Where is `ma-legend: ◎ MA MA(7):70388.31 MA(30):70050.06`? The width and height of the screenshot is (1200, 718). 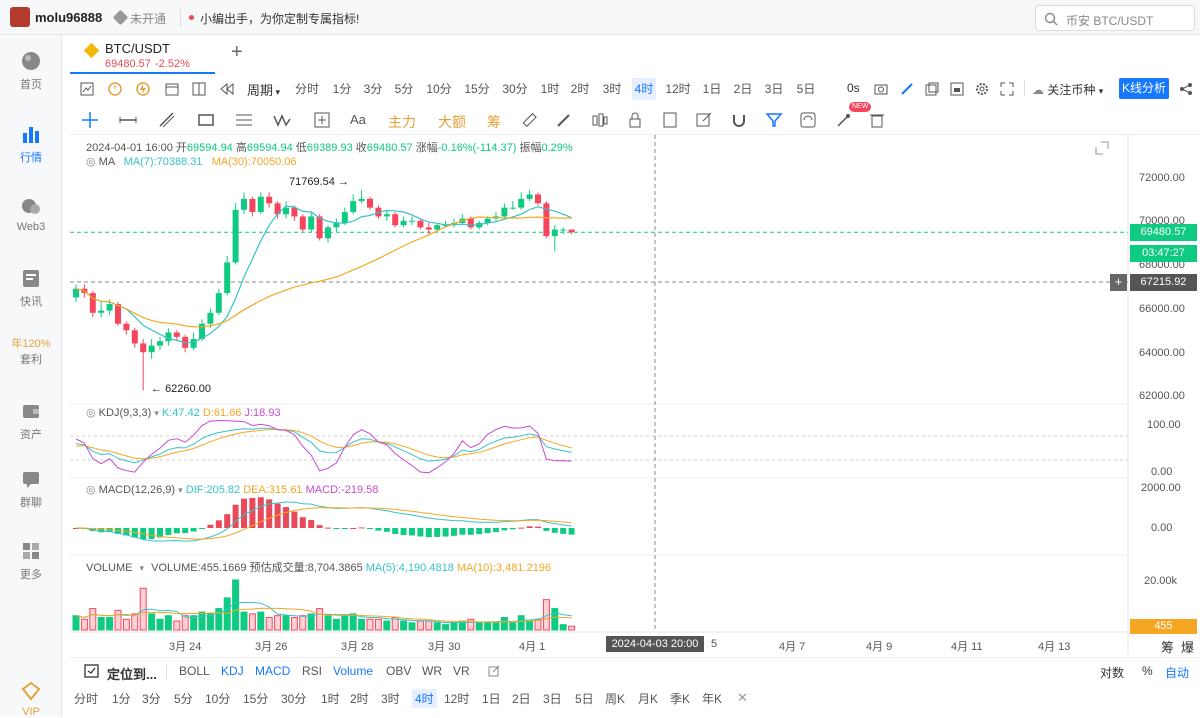
ma-legend: ◎ MA MA(7):70388.31 MA(30):70050.06 is located at coordinates (191, 161).